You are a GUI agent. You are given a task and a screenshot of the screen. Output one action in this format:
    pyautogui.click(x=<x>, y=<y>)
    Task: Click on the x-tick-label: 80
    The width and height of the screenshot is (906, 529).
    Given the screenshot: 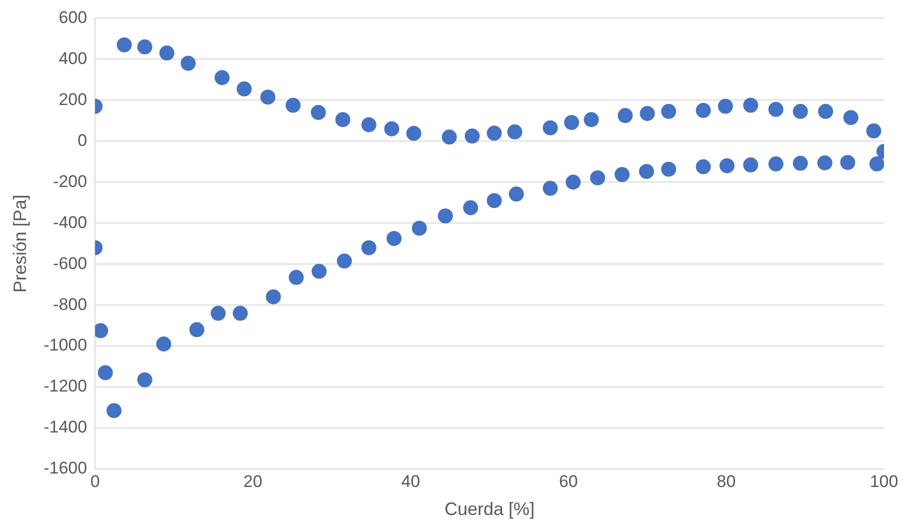 What is the action you would take?
    pyautogui.click(x=726, y=481)
    